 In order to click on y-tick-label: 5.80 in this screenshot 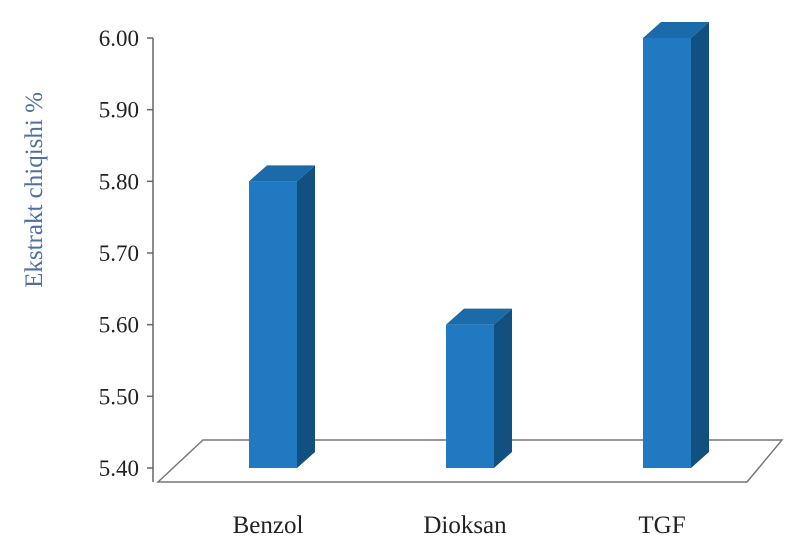, I will do `click(119, 181)`.